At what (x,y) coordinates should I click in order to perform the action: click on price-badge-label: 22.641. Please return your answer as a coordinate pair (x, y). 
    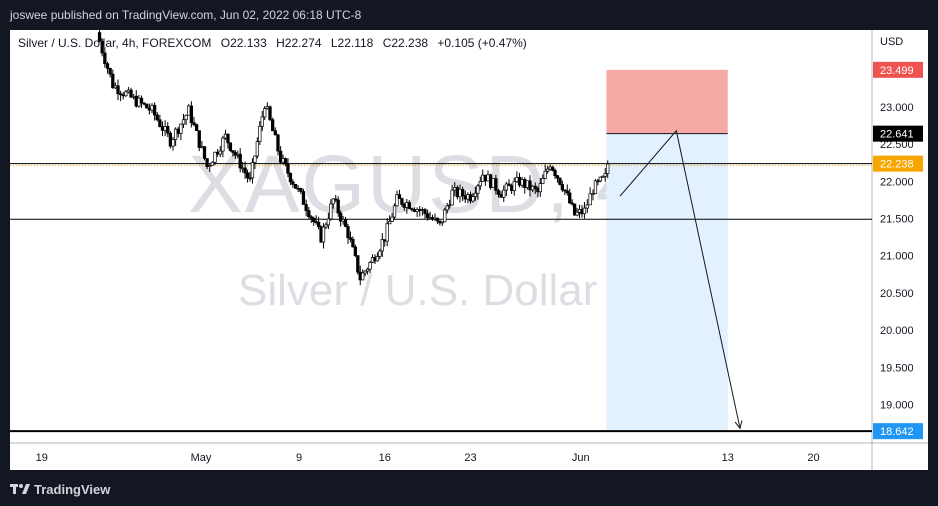
    Looking at the image, I should click on (897, 135).